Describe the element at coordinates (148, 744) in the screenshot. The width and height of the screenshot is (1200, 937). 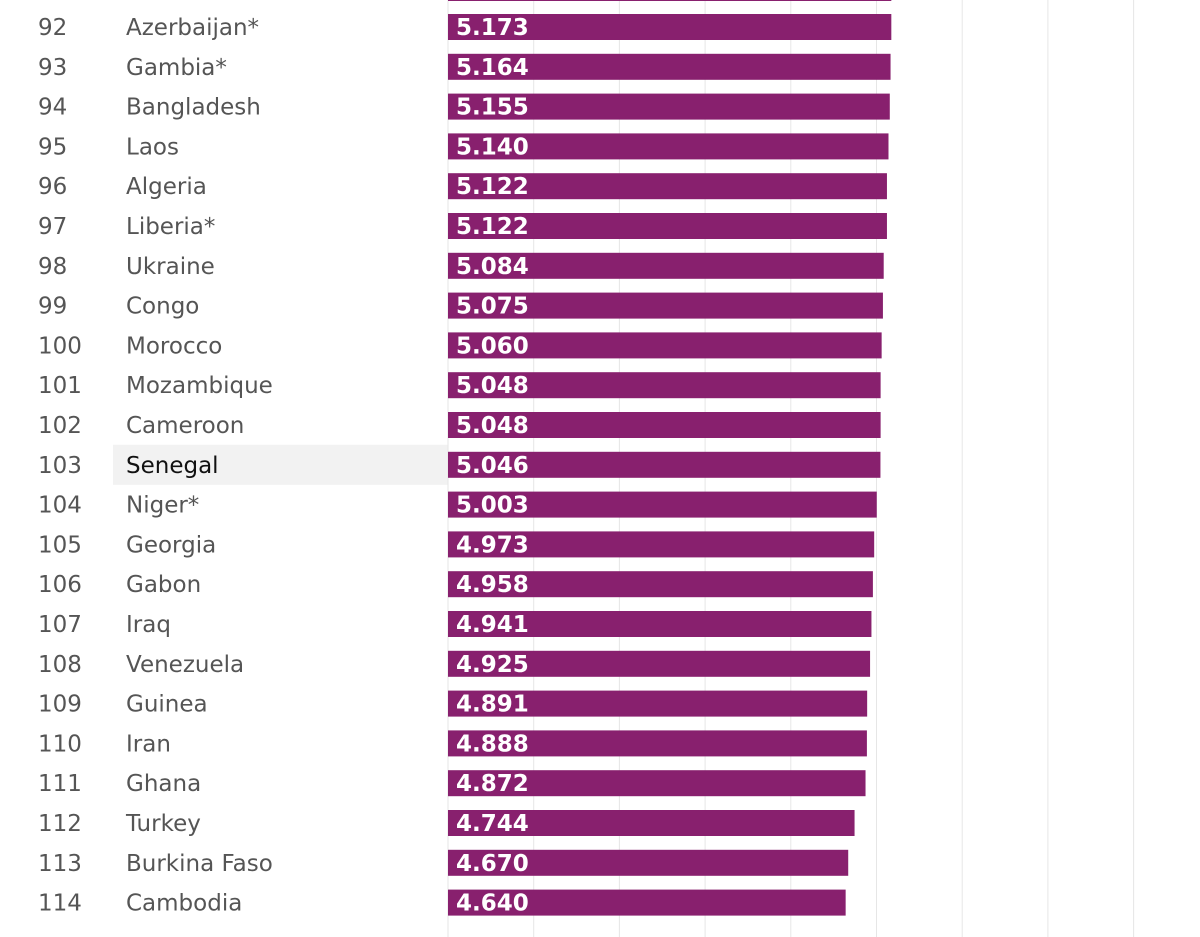
I see `country-label-iran: Iran` at that location.